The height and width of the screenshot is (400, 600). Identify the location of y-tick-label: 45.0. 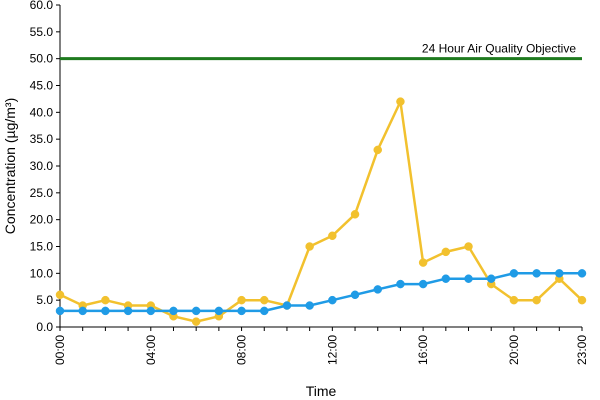
(42, 86).